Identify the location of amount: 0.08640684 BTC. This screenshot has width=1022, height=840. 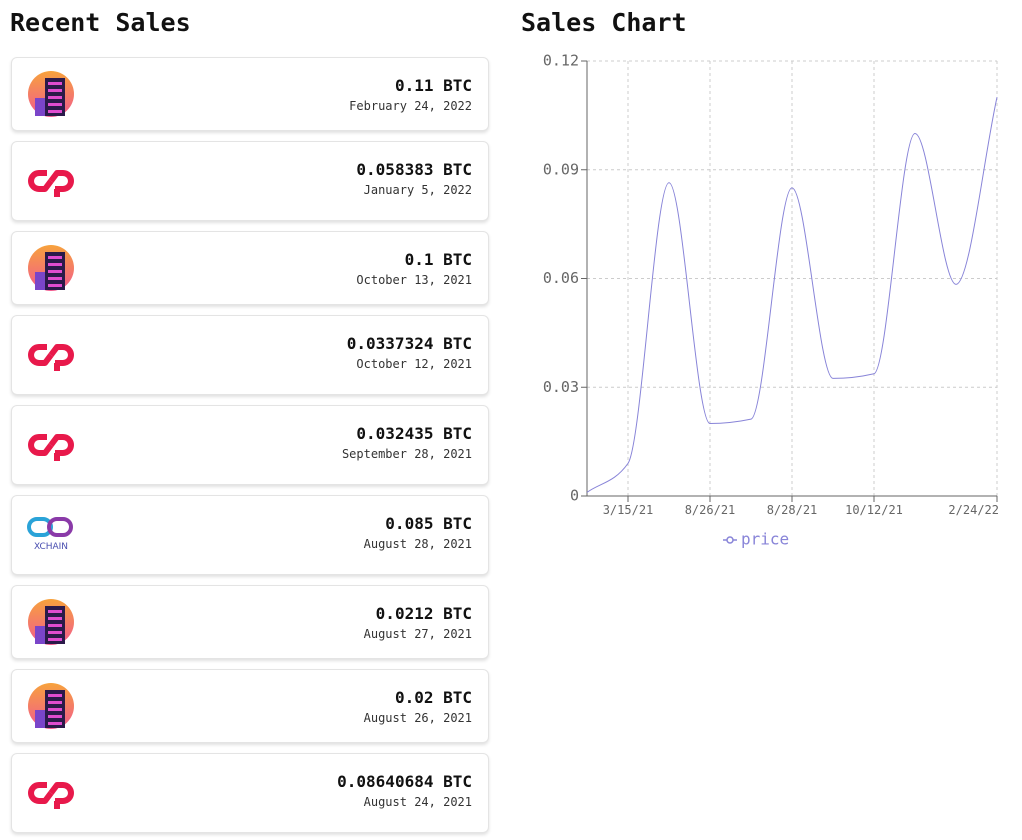
(404, 781).